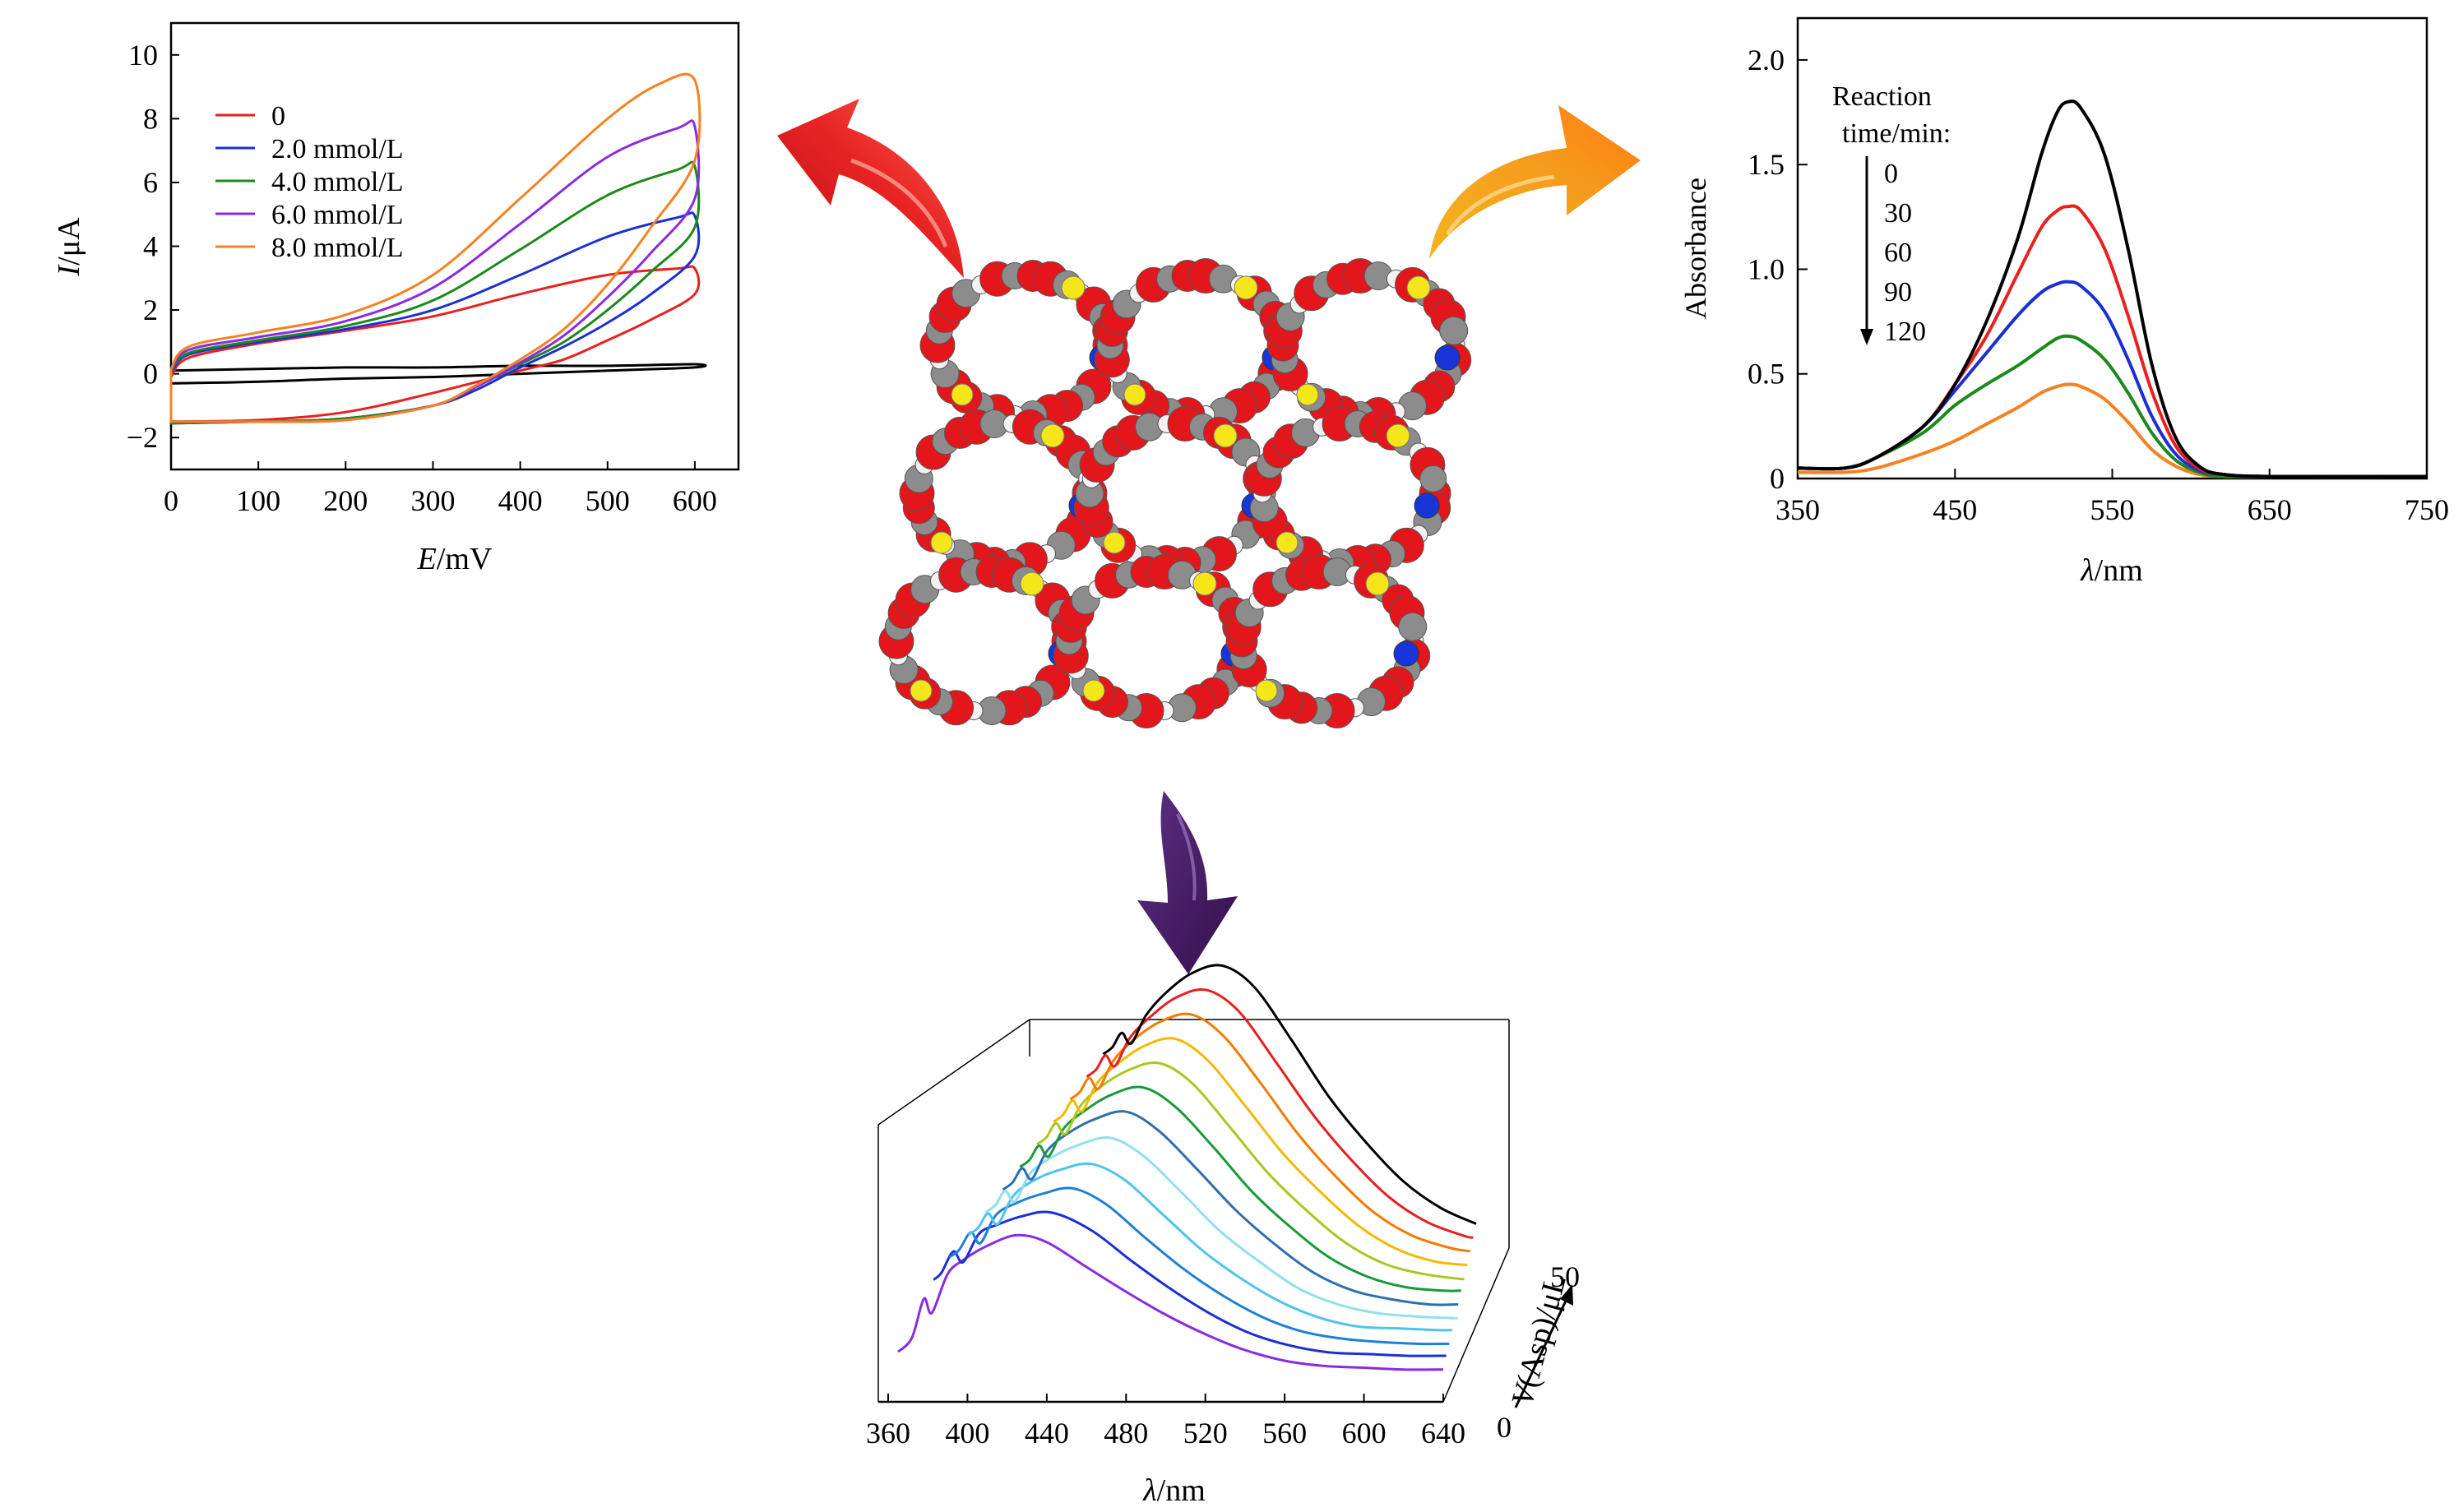  Describe the element at coordinates (171, 500) in the screenshot. I see `cv-x-tick-label: 0` at that location.